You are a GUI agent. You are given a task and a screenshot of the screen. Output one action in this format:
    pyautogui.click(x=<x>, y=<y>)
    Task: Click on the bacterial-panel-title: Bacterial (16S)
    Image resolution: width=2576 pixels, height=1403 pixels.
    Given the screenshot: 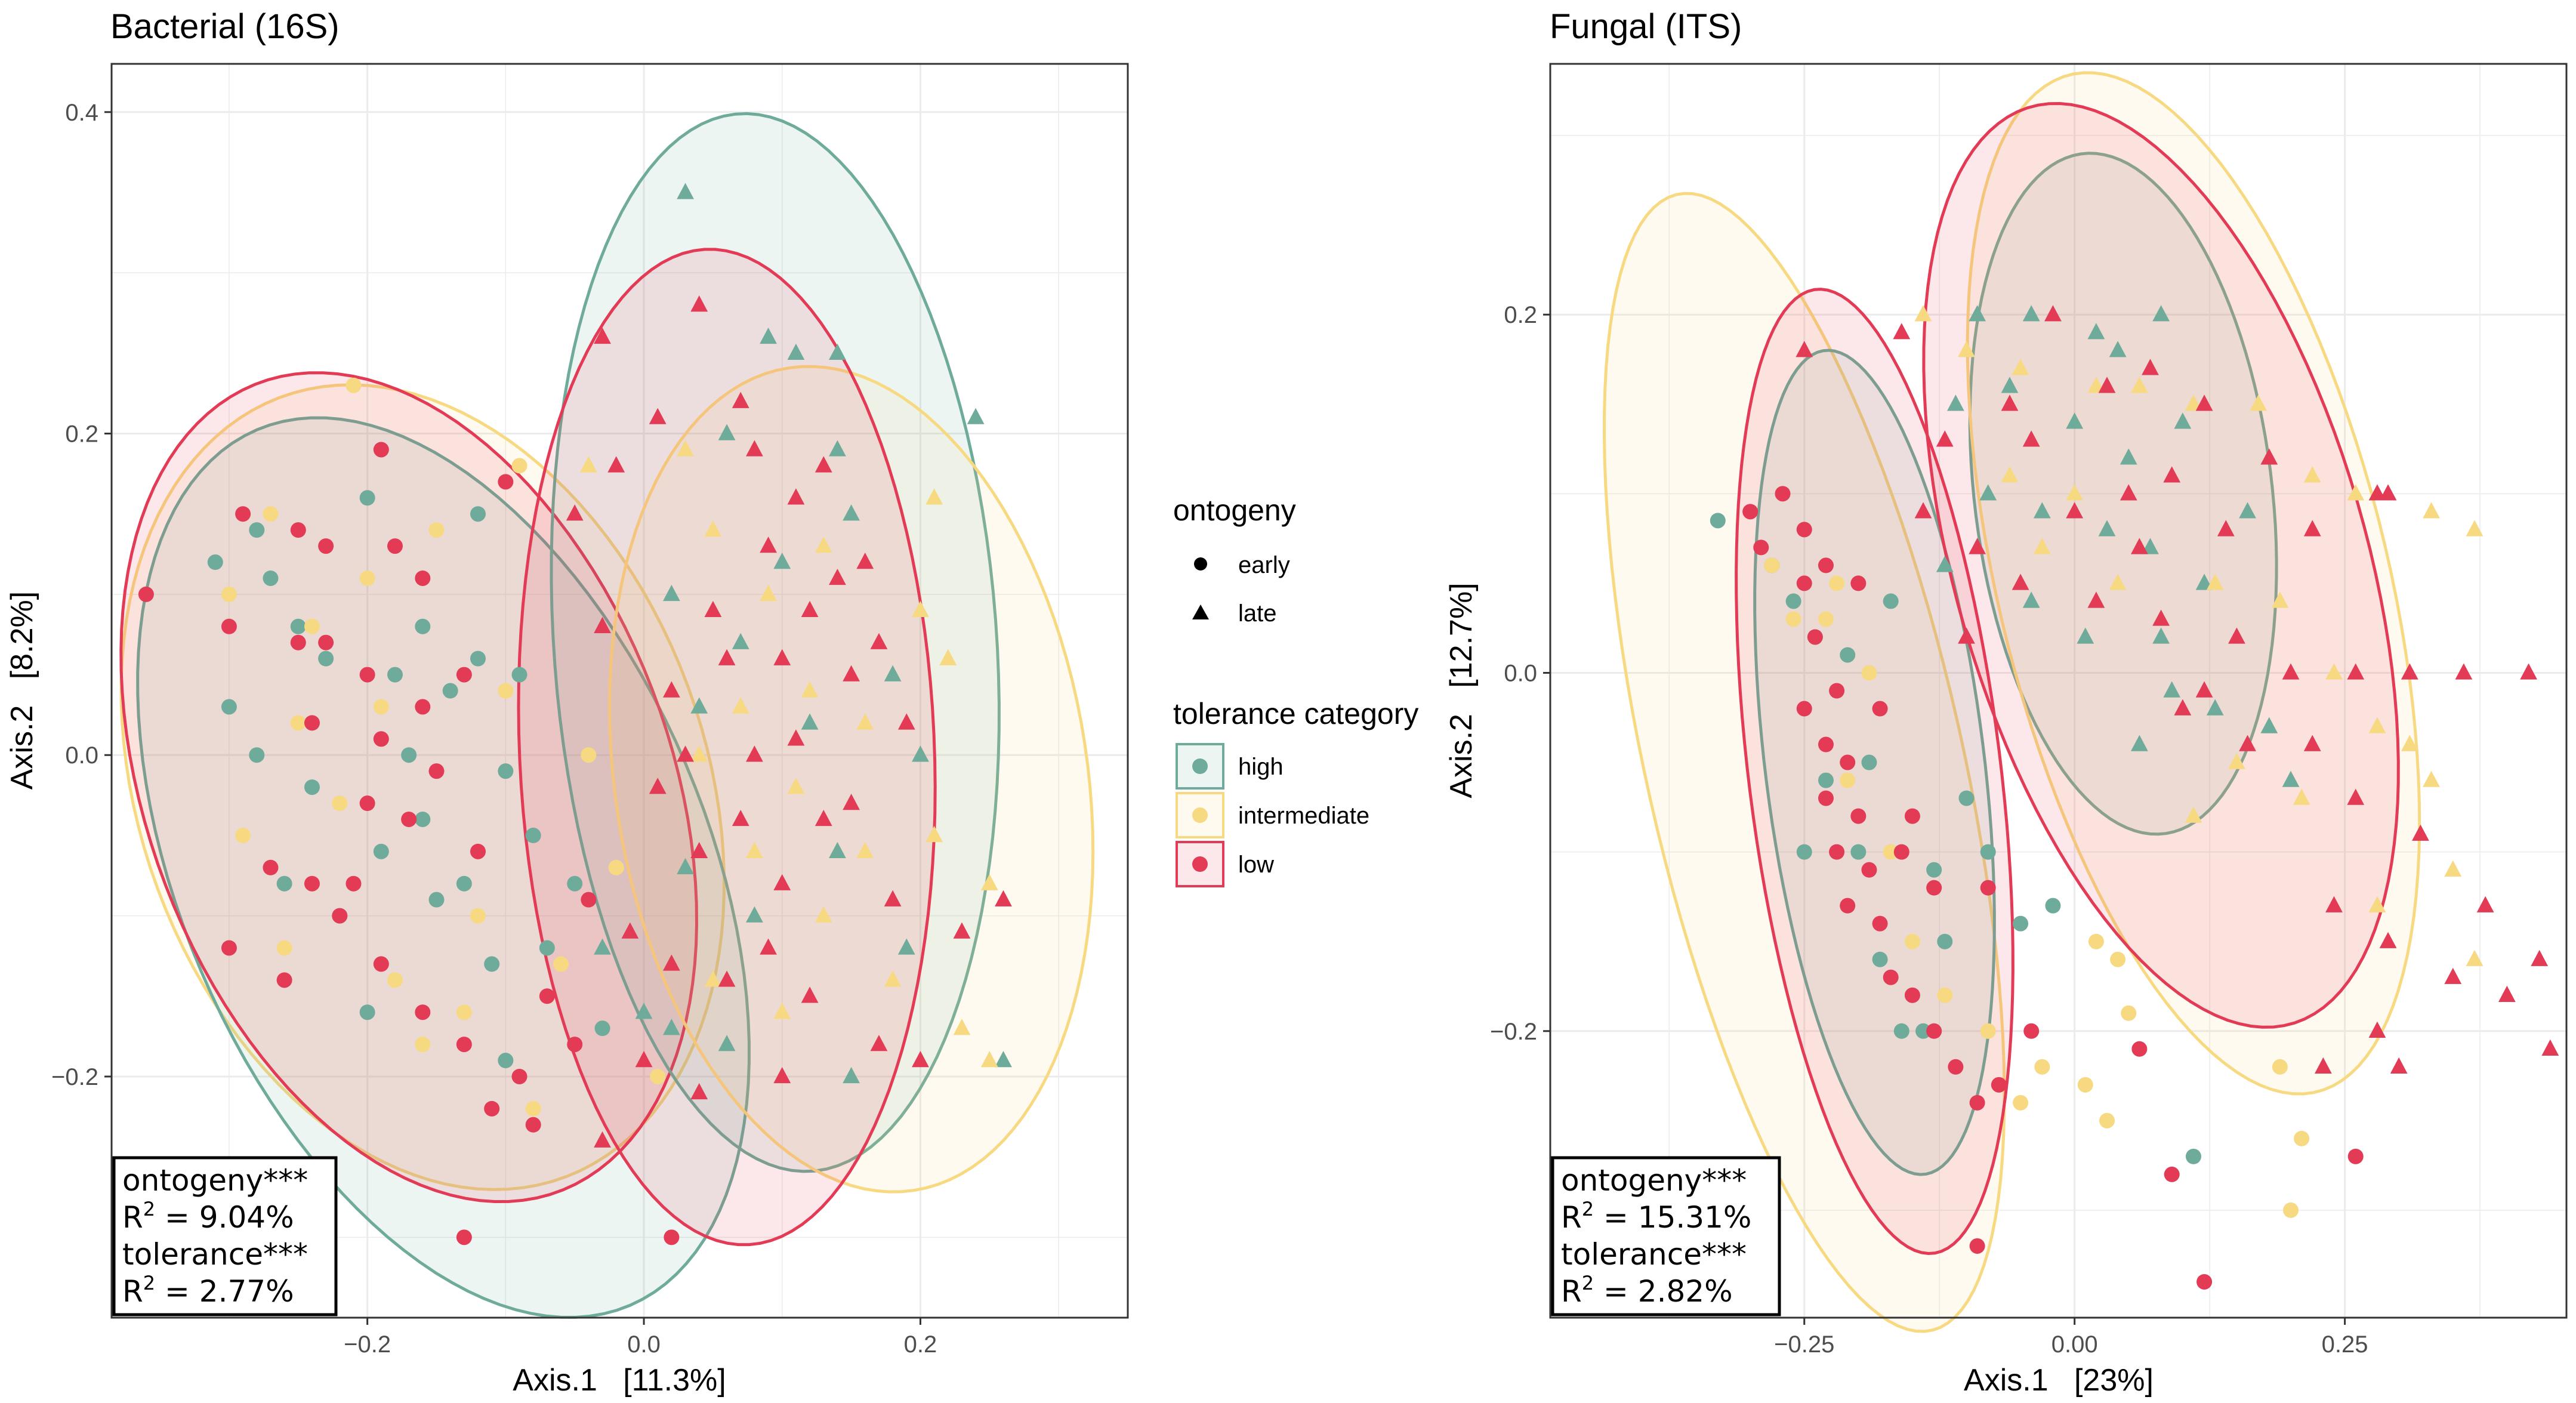 What is the action you would take?
    pyautogui.click(x=225, y=26)
    